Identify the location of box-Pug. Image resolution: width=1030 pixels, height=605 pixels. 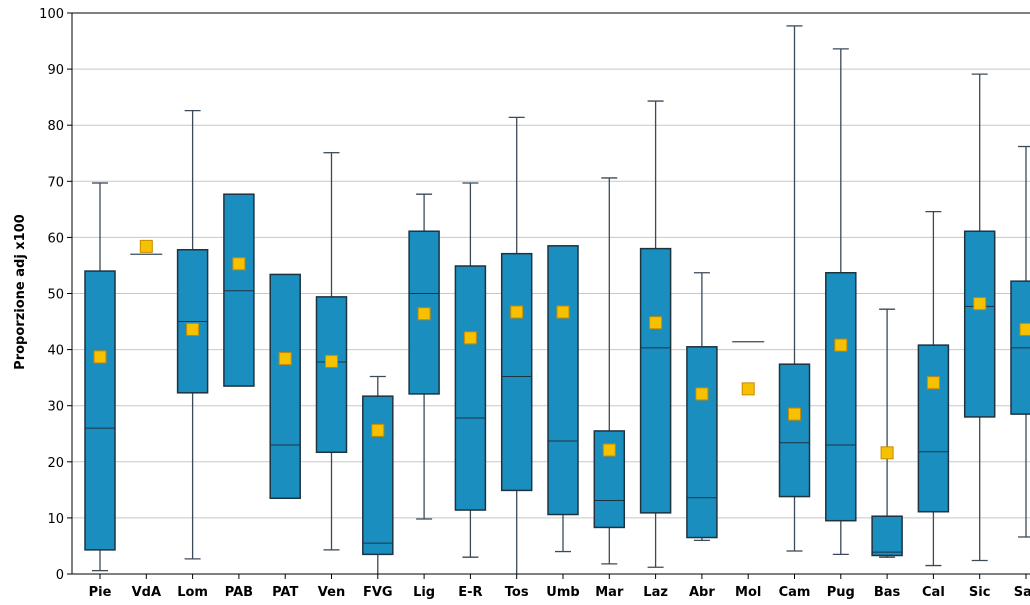
(841, 302).